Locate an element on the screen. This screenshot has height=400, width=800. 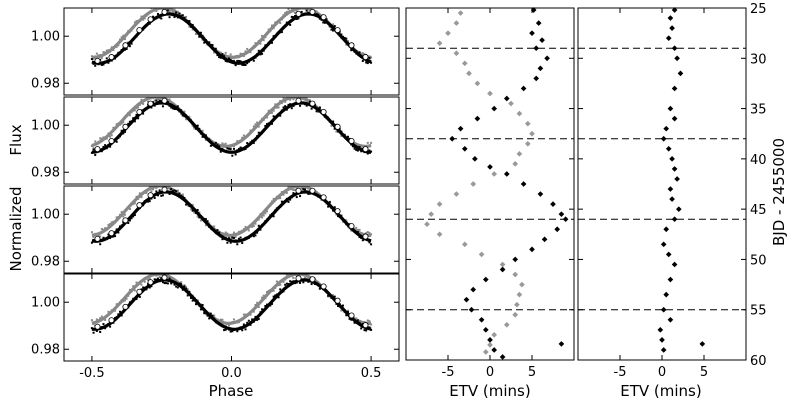
phase-xlabel: Phase is located at coordinates (231, 391).